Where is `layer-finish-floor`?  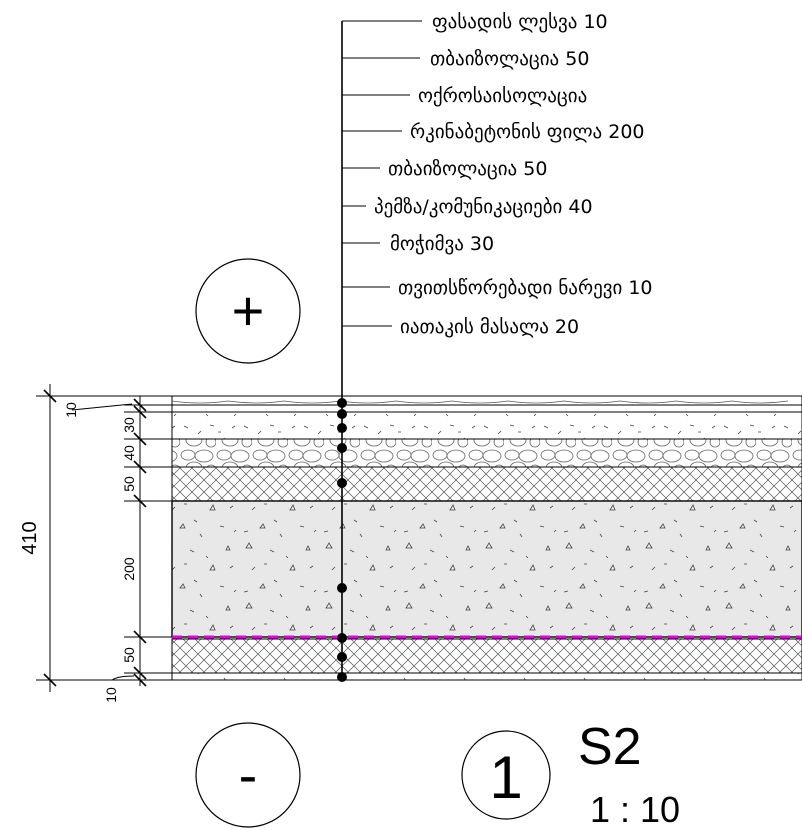
layer-finish-floor is located at coordinates (486, 400).